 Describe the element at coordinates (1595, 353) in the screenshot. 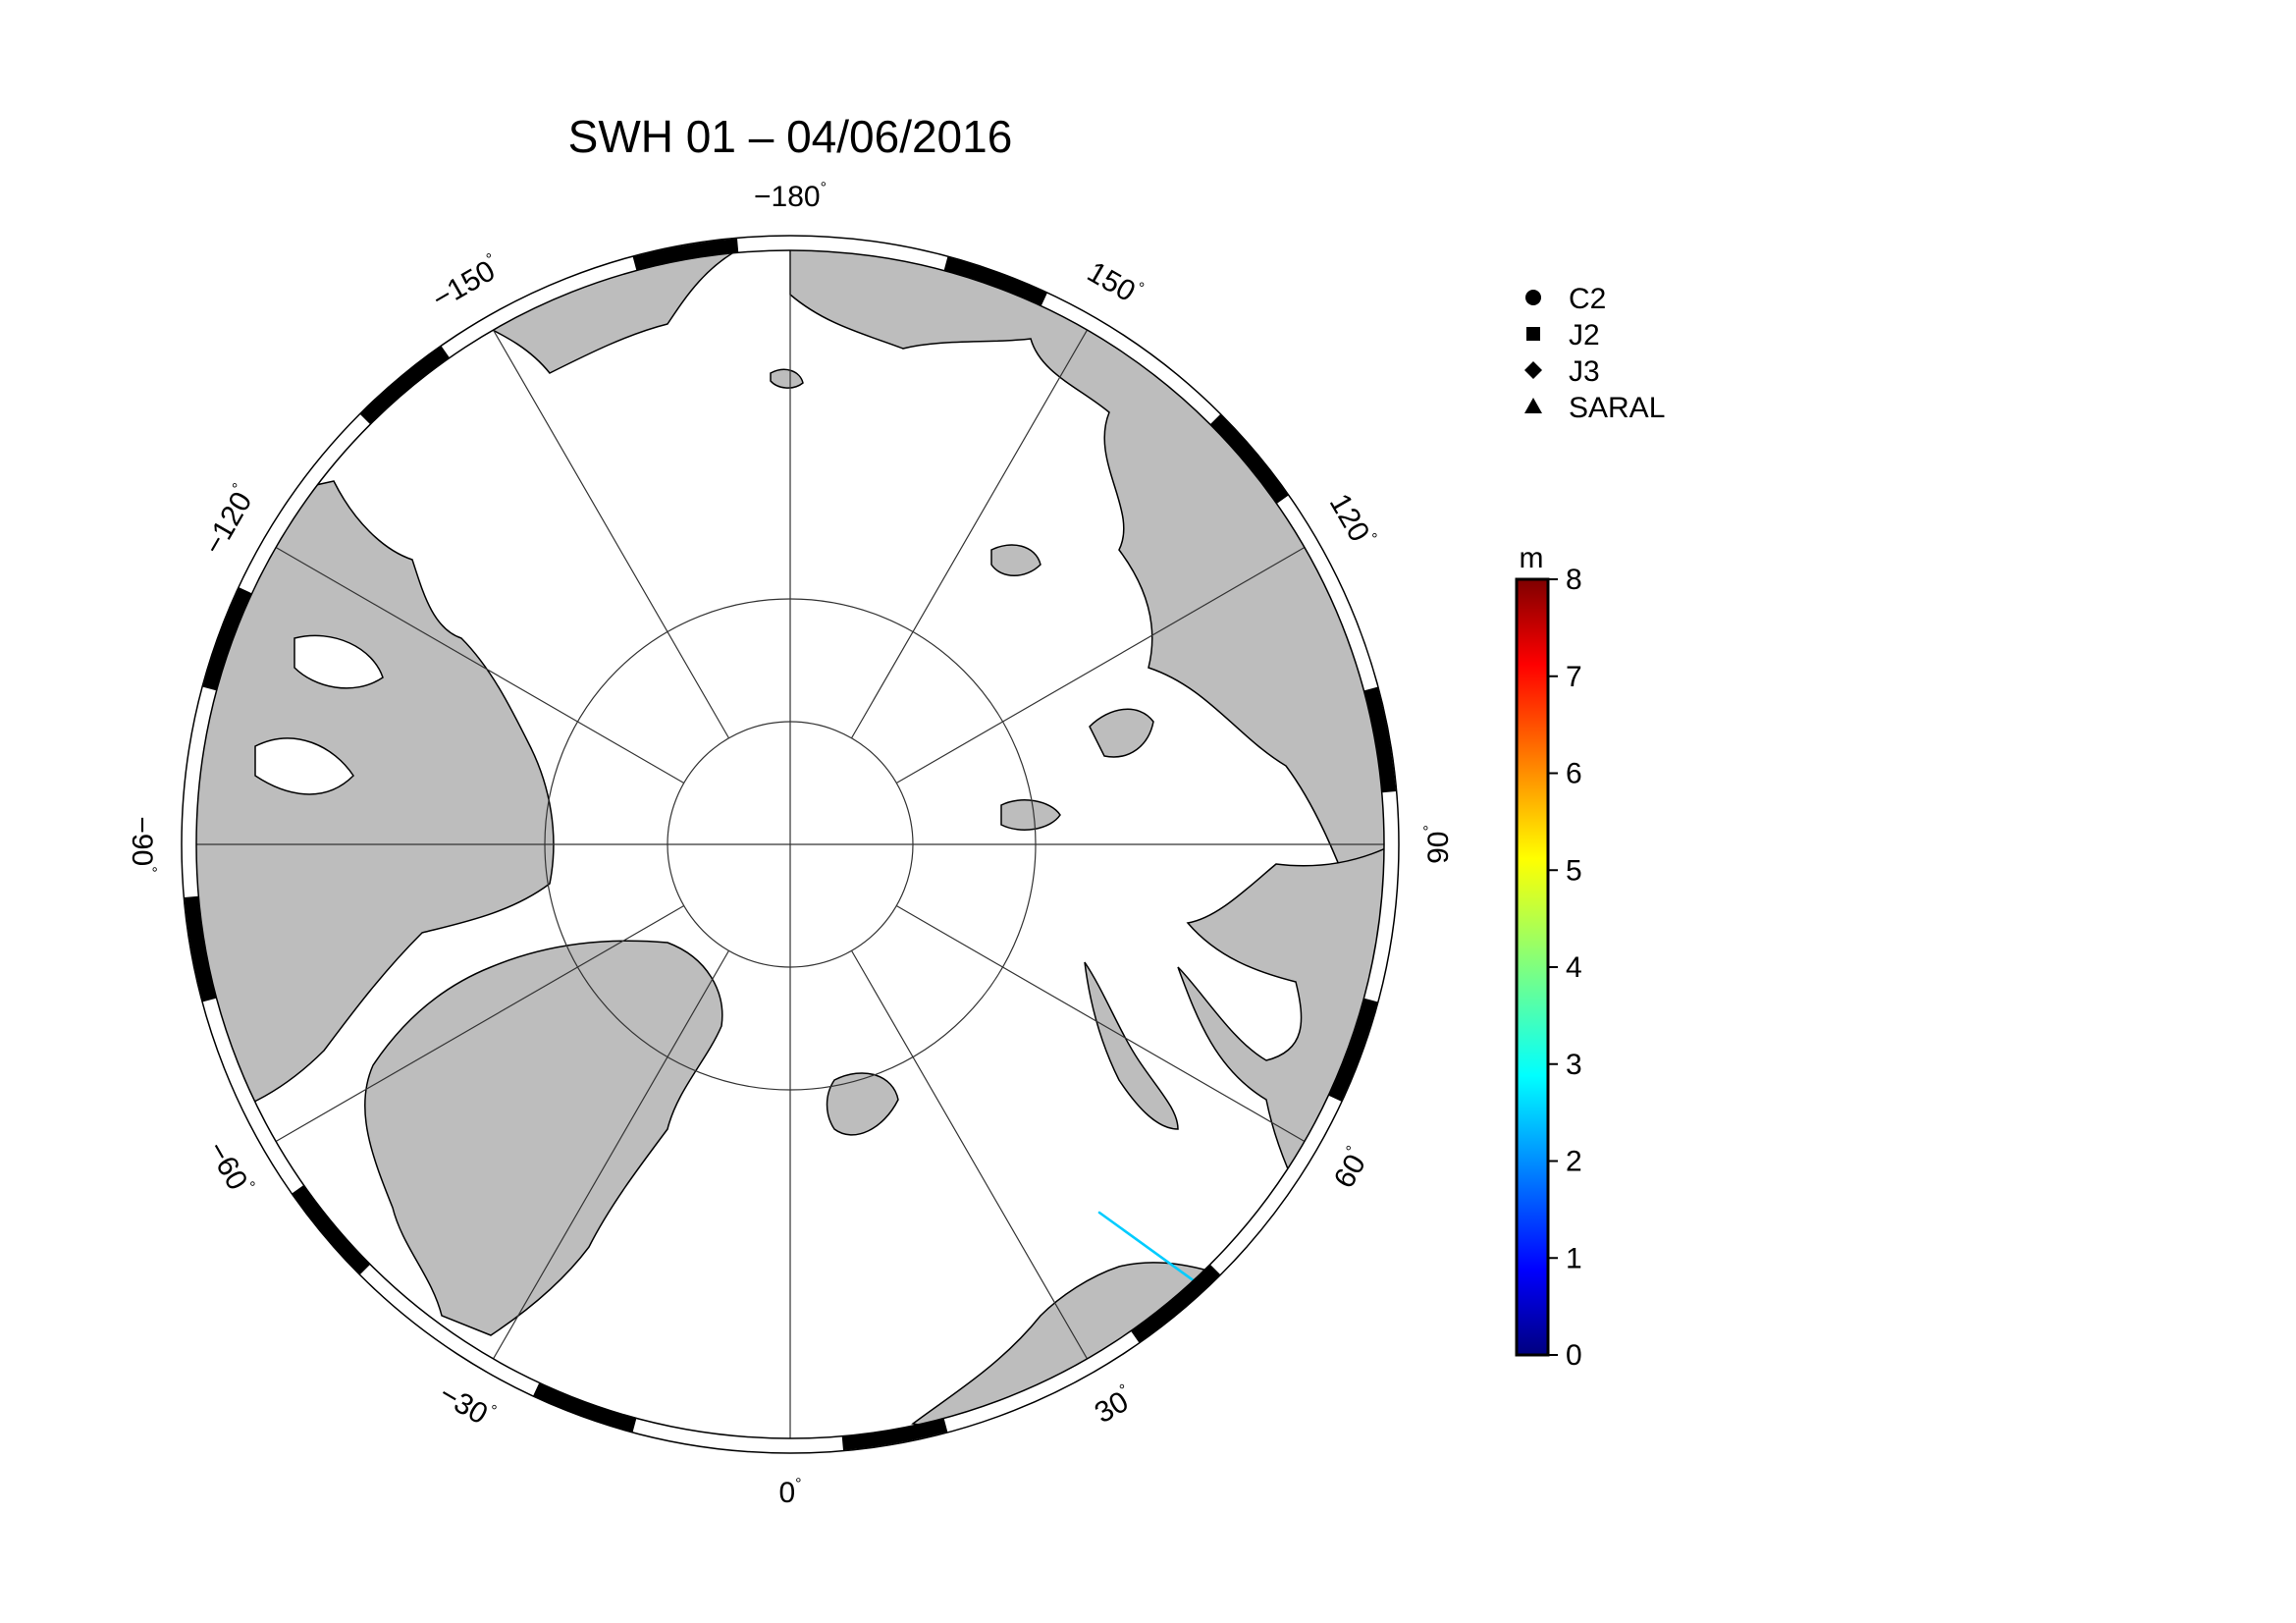

I see `legend: C2 J2 J3 SARAL` at that location.